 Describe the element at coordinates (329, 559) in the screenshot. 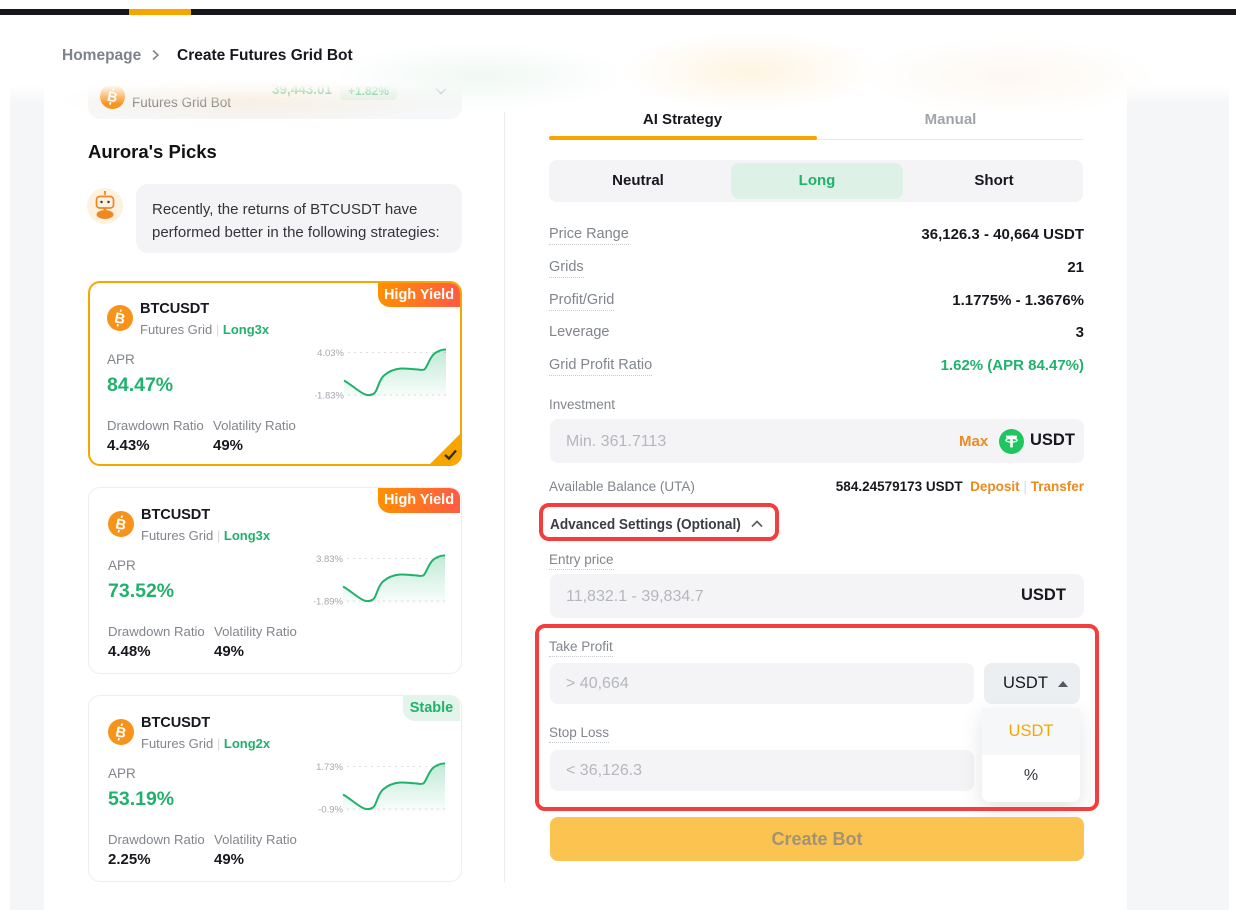

I see `svg-text: 3.83%` at that location.